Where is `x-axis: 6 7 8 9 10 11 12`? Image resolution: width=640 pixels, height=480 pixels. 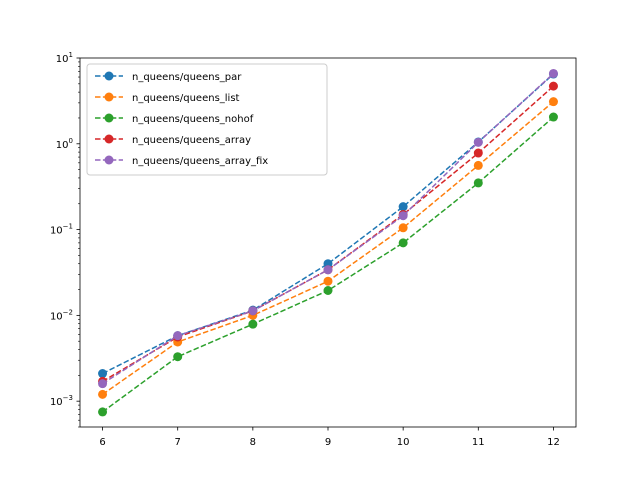 x-axis: 6 7 8 9 10 11 12 is located at coordinates (329, 437).